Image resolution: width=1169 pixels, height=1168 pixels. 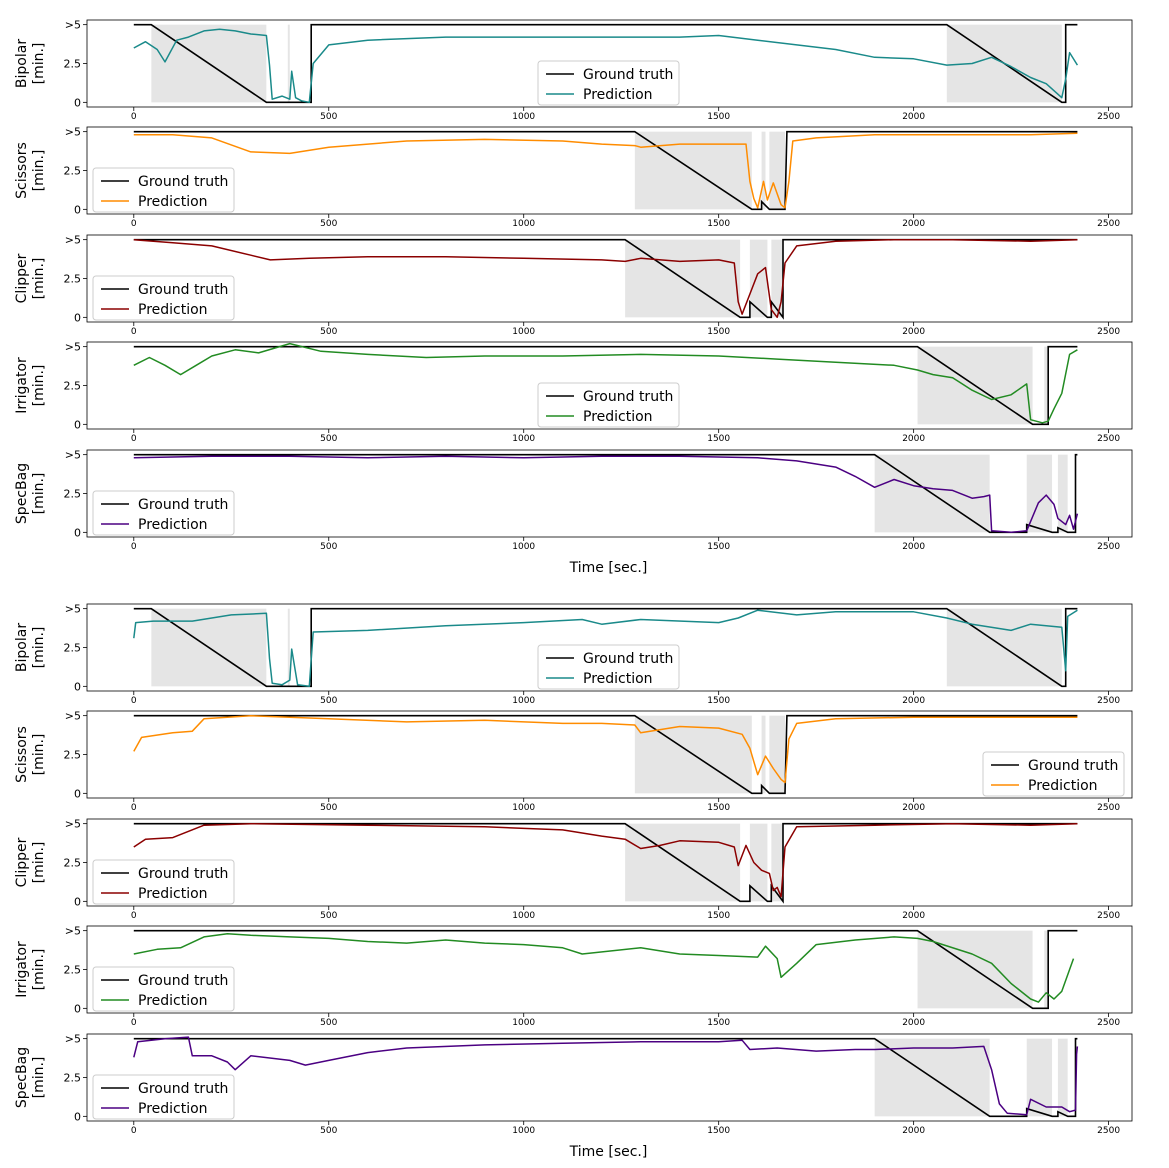 What do you see at coordinates (30, 862) in the screenshot?
I see `y-axis-label: Clipper[min.]` at bounding box center [30, 862].